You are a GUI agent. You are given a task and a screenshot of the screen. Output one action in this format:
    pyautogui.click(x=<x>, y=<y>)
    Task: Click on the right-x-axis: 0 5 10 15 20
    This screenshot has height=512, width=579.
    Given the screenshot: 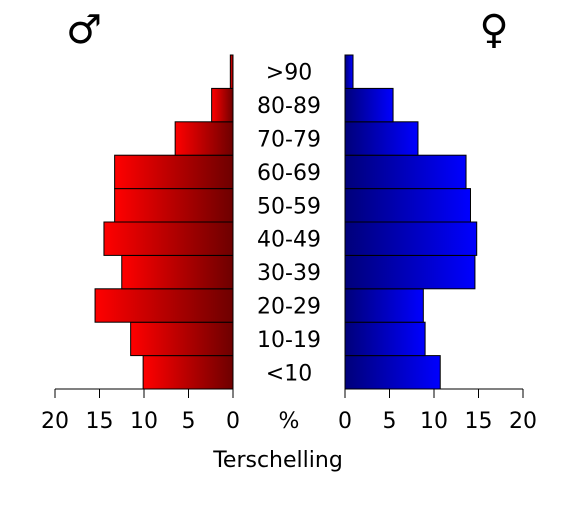 What is the action you would take?
    pyautogui.click(x=437, y=411)
    